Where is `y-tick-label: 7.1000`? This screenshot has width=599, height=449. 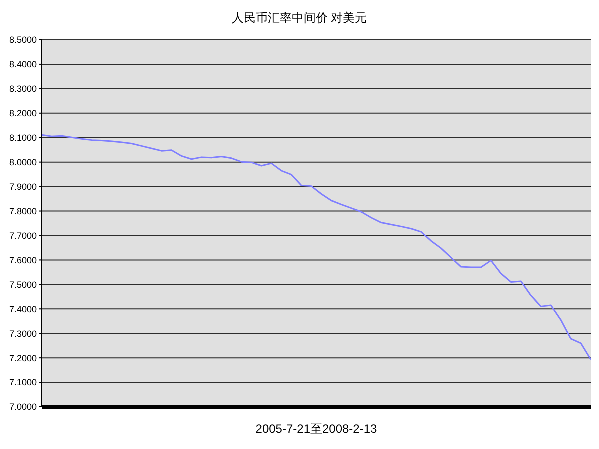
y-tick-label: 7.1000 is located at coordinates (23, 383).